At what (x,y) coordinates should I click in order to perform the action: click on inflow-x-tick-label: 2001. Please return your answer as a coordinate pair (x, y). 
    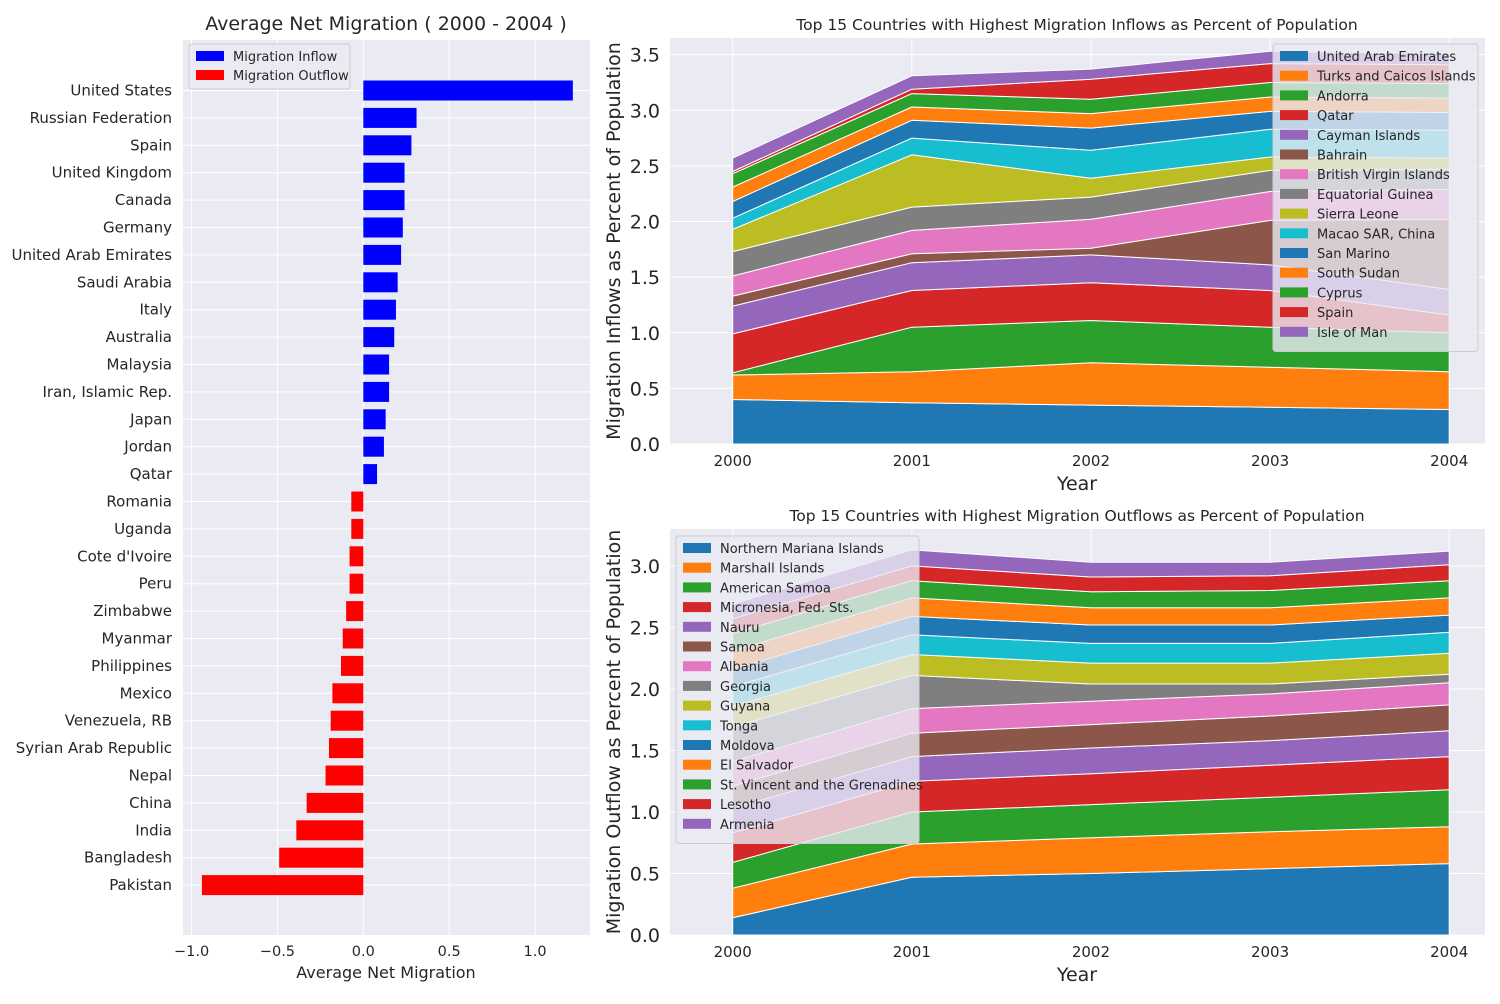
    Looking at the image, I should click on (912, 461).